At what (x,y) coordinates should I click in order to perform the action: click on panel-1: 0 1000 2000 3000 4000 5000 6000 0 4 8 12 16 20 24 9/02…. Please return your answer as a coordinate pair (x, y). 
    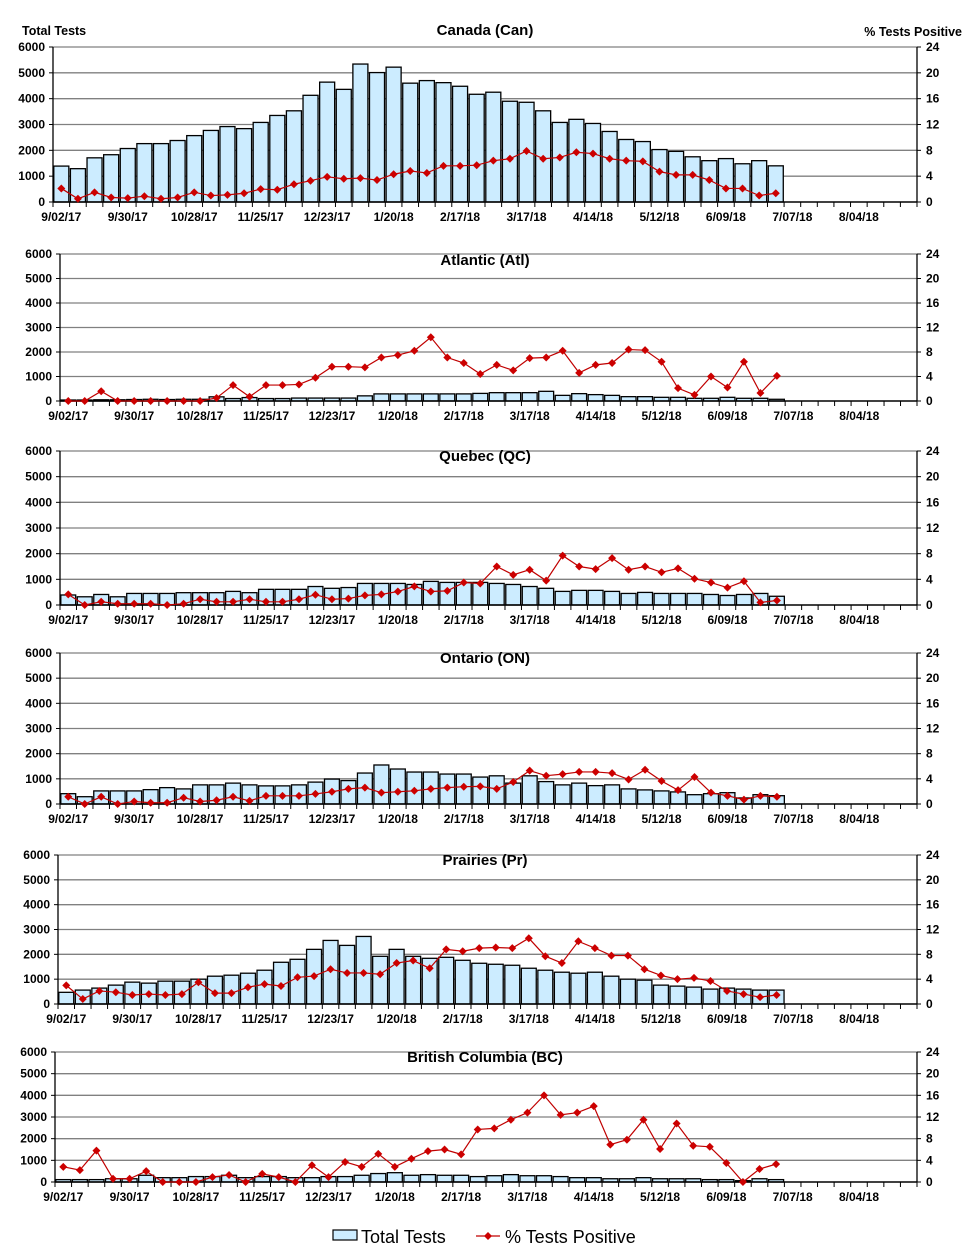
    Looking at the image, I should click on (482, 335).